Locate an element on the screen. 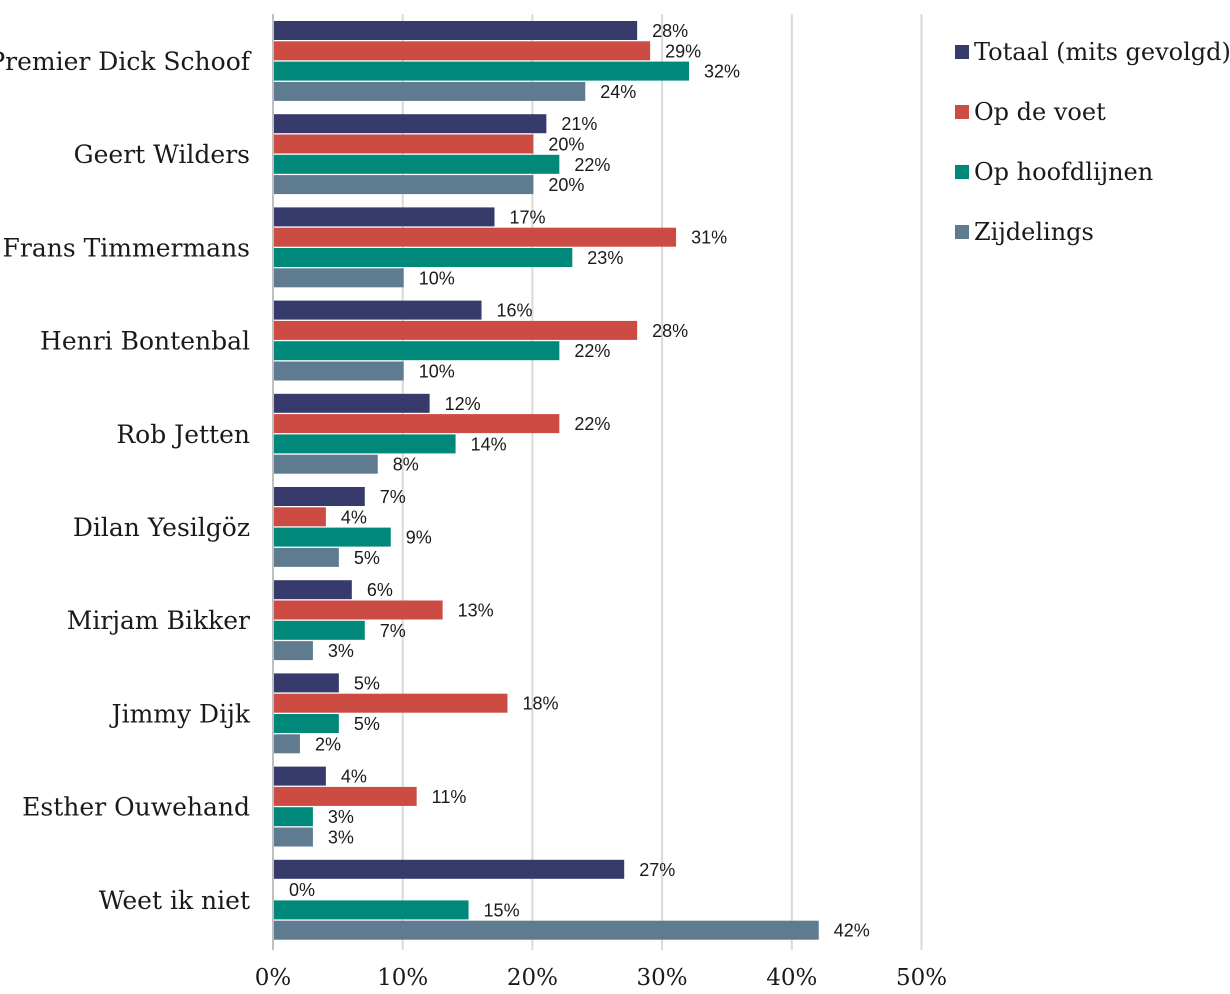 The width and height of the screenshot is (1230, 994). x-tick-label: 40% is located at coordinates (791, 978).